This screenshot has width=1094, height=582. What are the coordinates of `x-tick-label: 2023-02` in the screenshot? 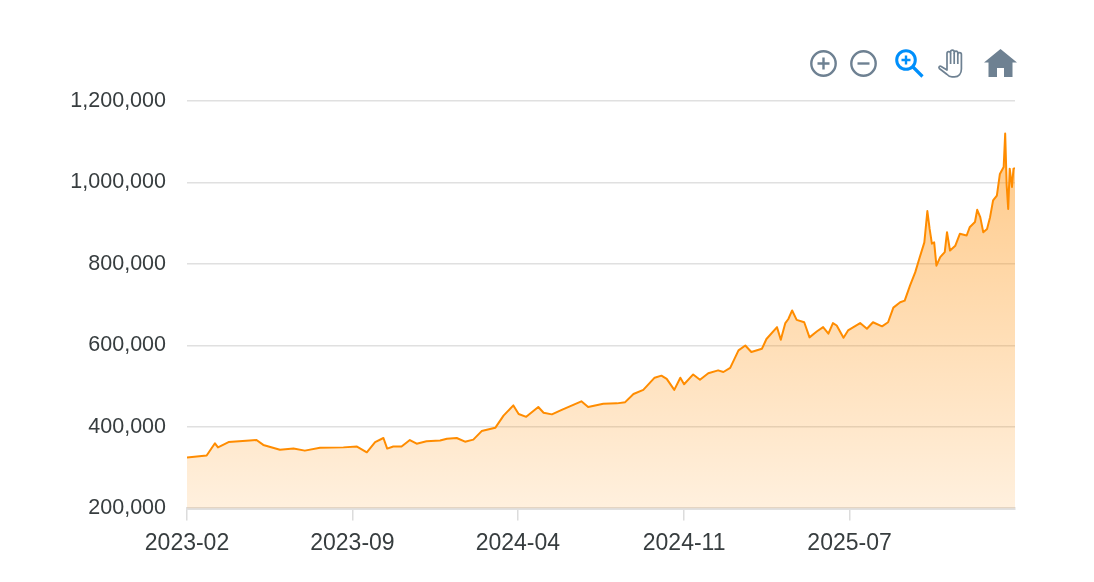 It's located at (187, 541).